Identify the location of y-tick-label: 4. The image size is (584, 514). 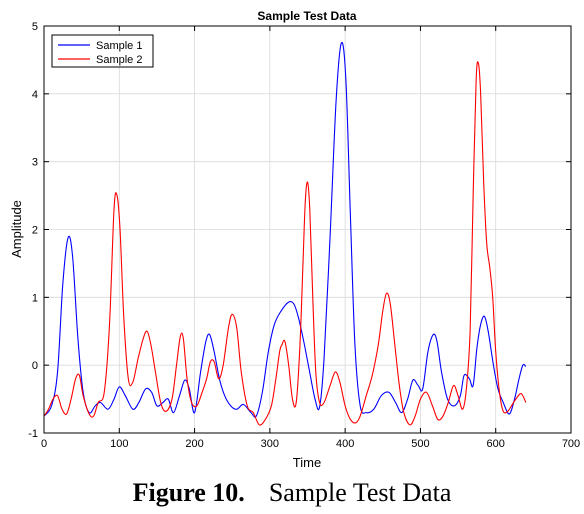
(35, 95).